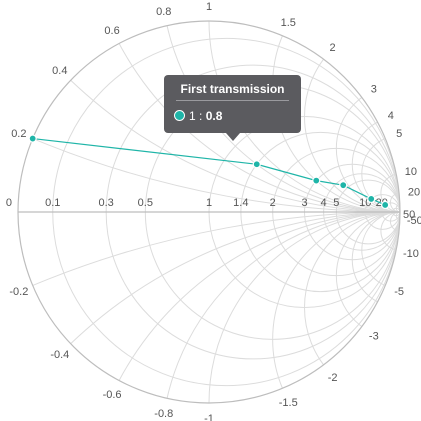  What do you see at coordinates (145, 203) in the screenshot?
I see `resistance-label: 0.5` at bounding box center [145, 203].